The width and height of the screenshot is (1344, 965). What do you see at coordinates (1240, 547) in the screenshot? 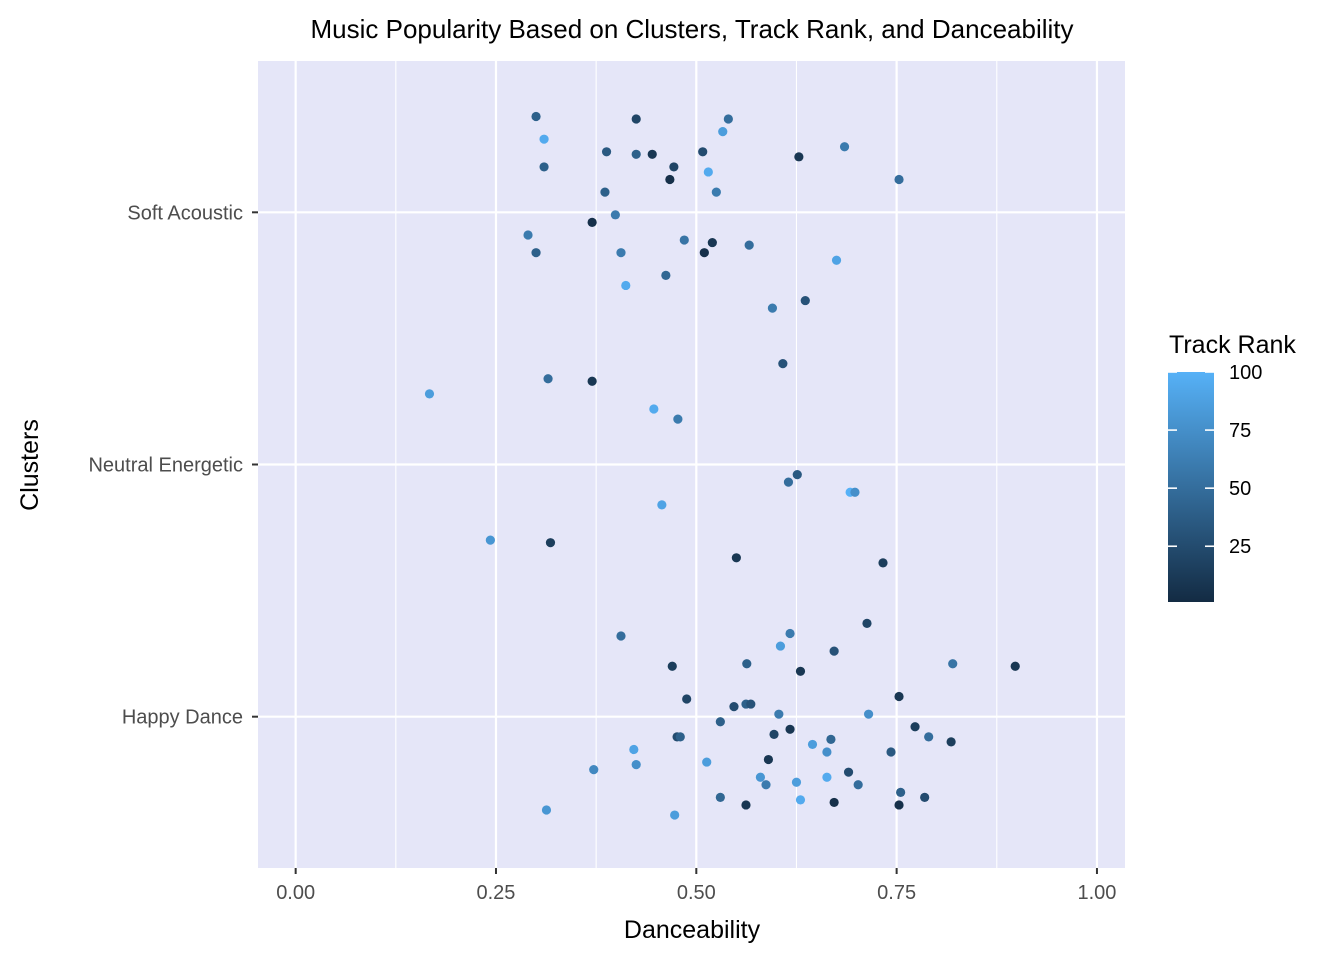
I see `legend-tick-label: 25` at bounding box center [1240, 547].